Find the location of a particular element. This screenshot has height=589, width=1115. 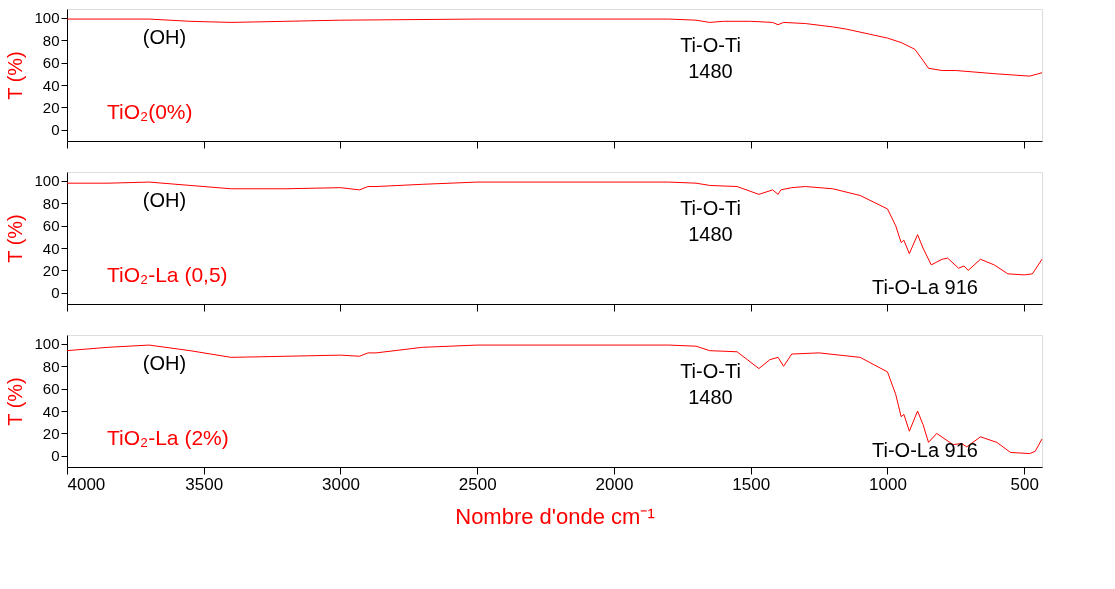

x-tick-label: 2000 is located at coordinates (614, 484).